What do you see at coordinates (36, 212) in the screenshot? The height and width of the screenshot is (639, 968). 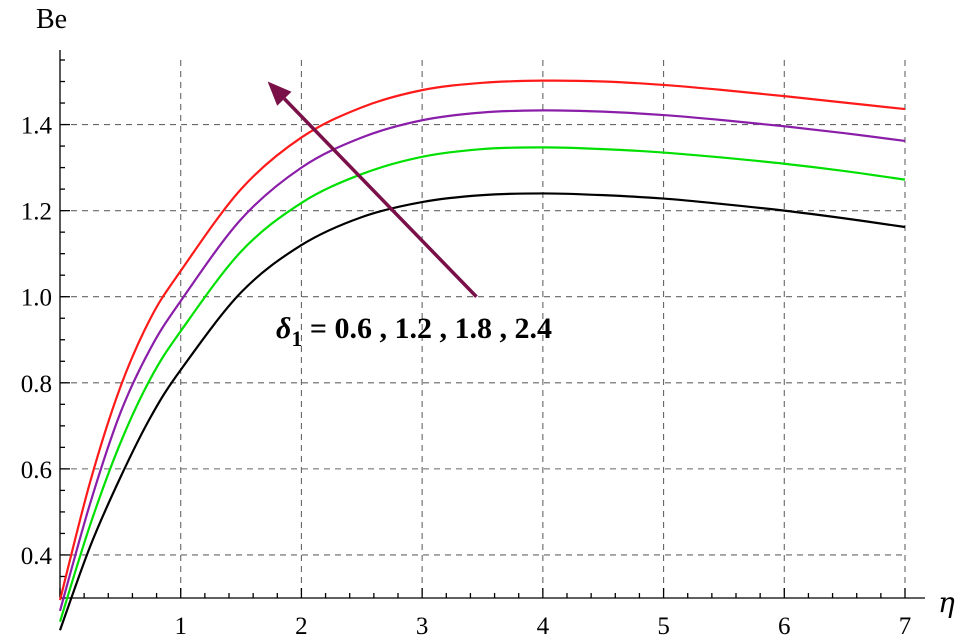 I see `y-tick-label: 1.2` at bounding box center [36, 212].